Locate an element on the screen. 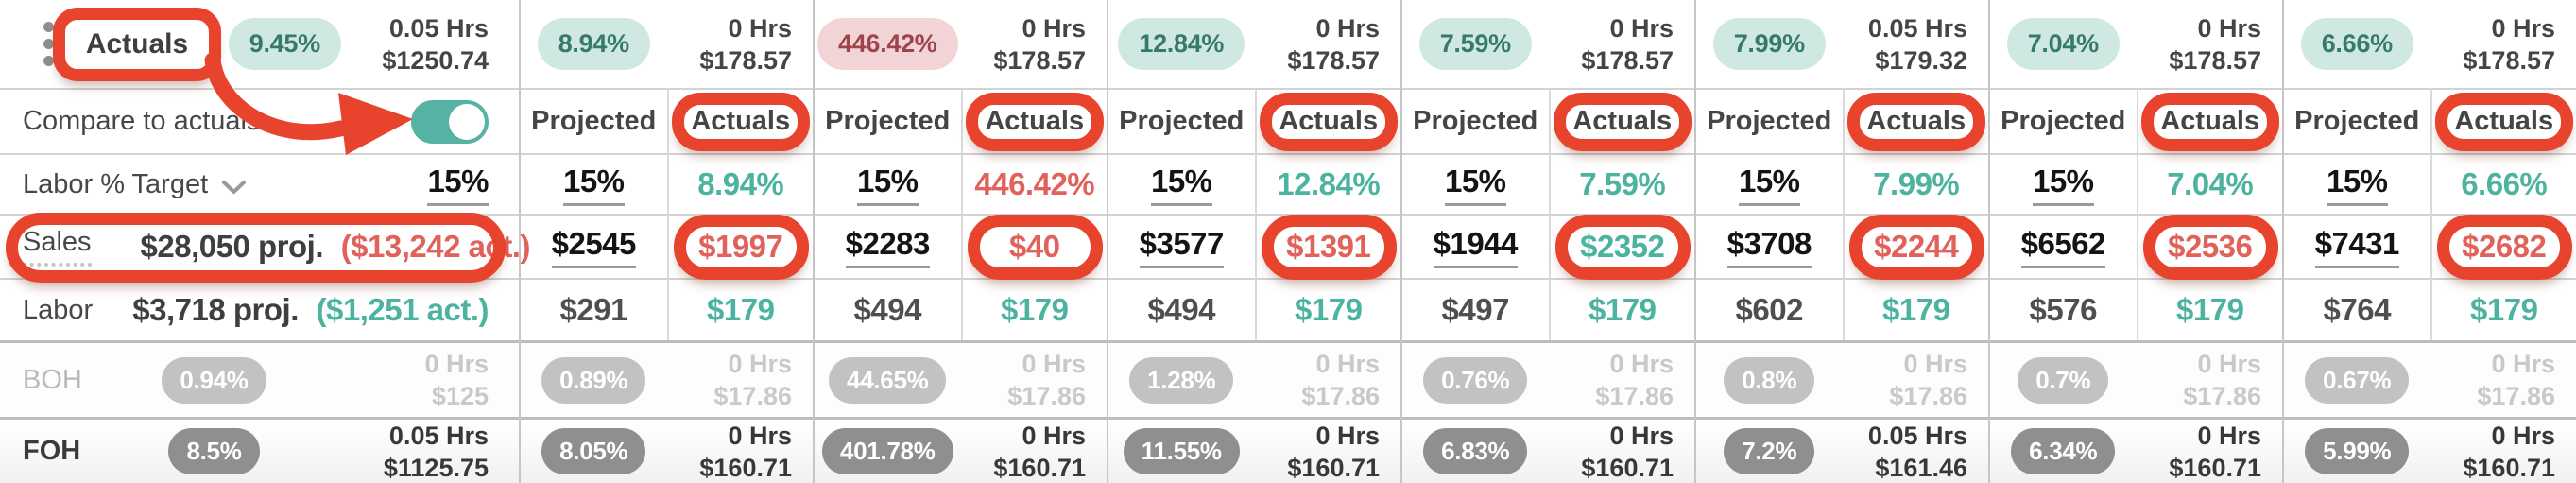 Image resolution: width=2576 pixels, height=483 pixels. day-header-cell: 12.84% 0 Hrs $178.57 is located at coordinates (1254, 44).